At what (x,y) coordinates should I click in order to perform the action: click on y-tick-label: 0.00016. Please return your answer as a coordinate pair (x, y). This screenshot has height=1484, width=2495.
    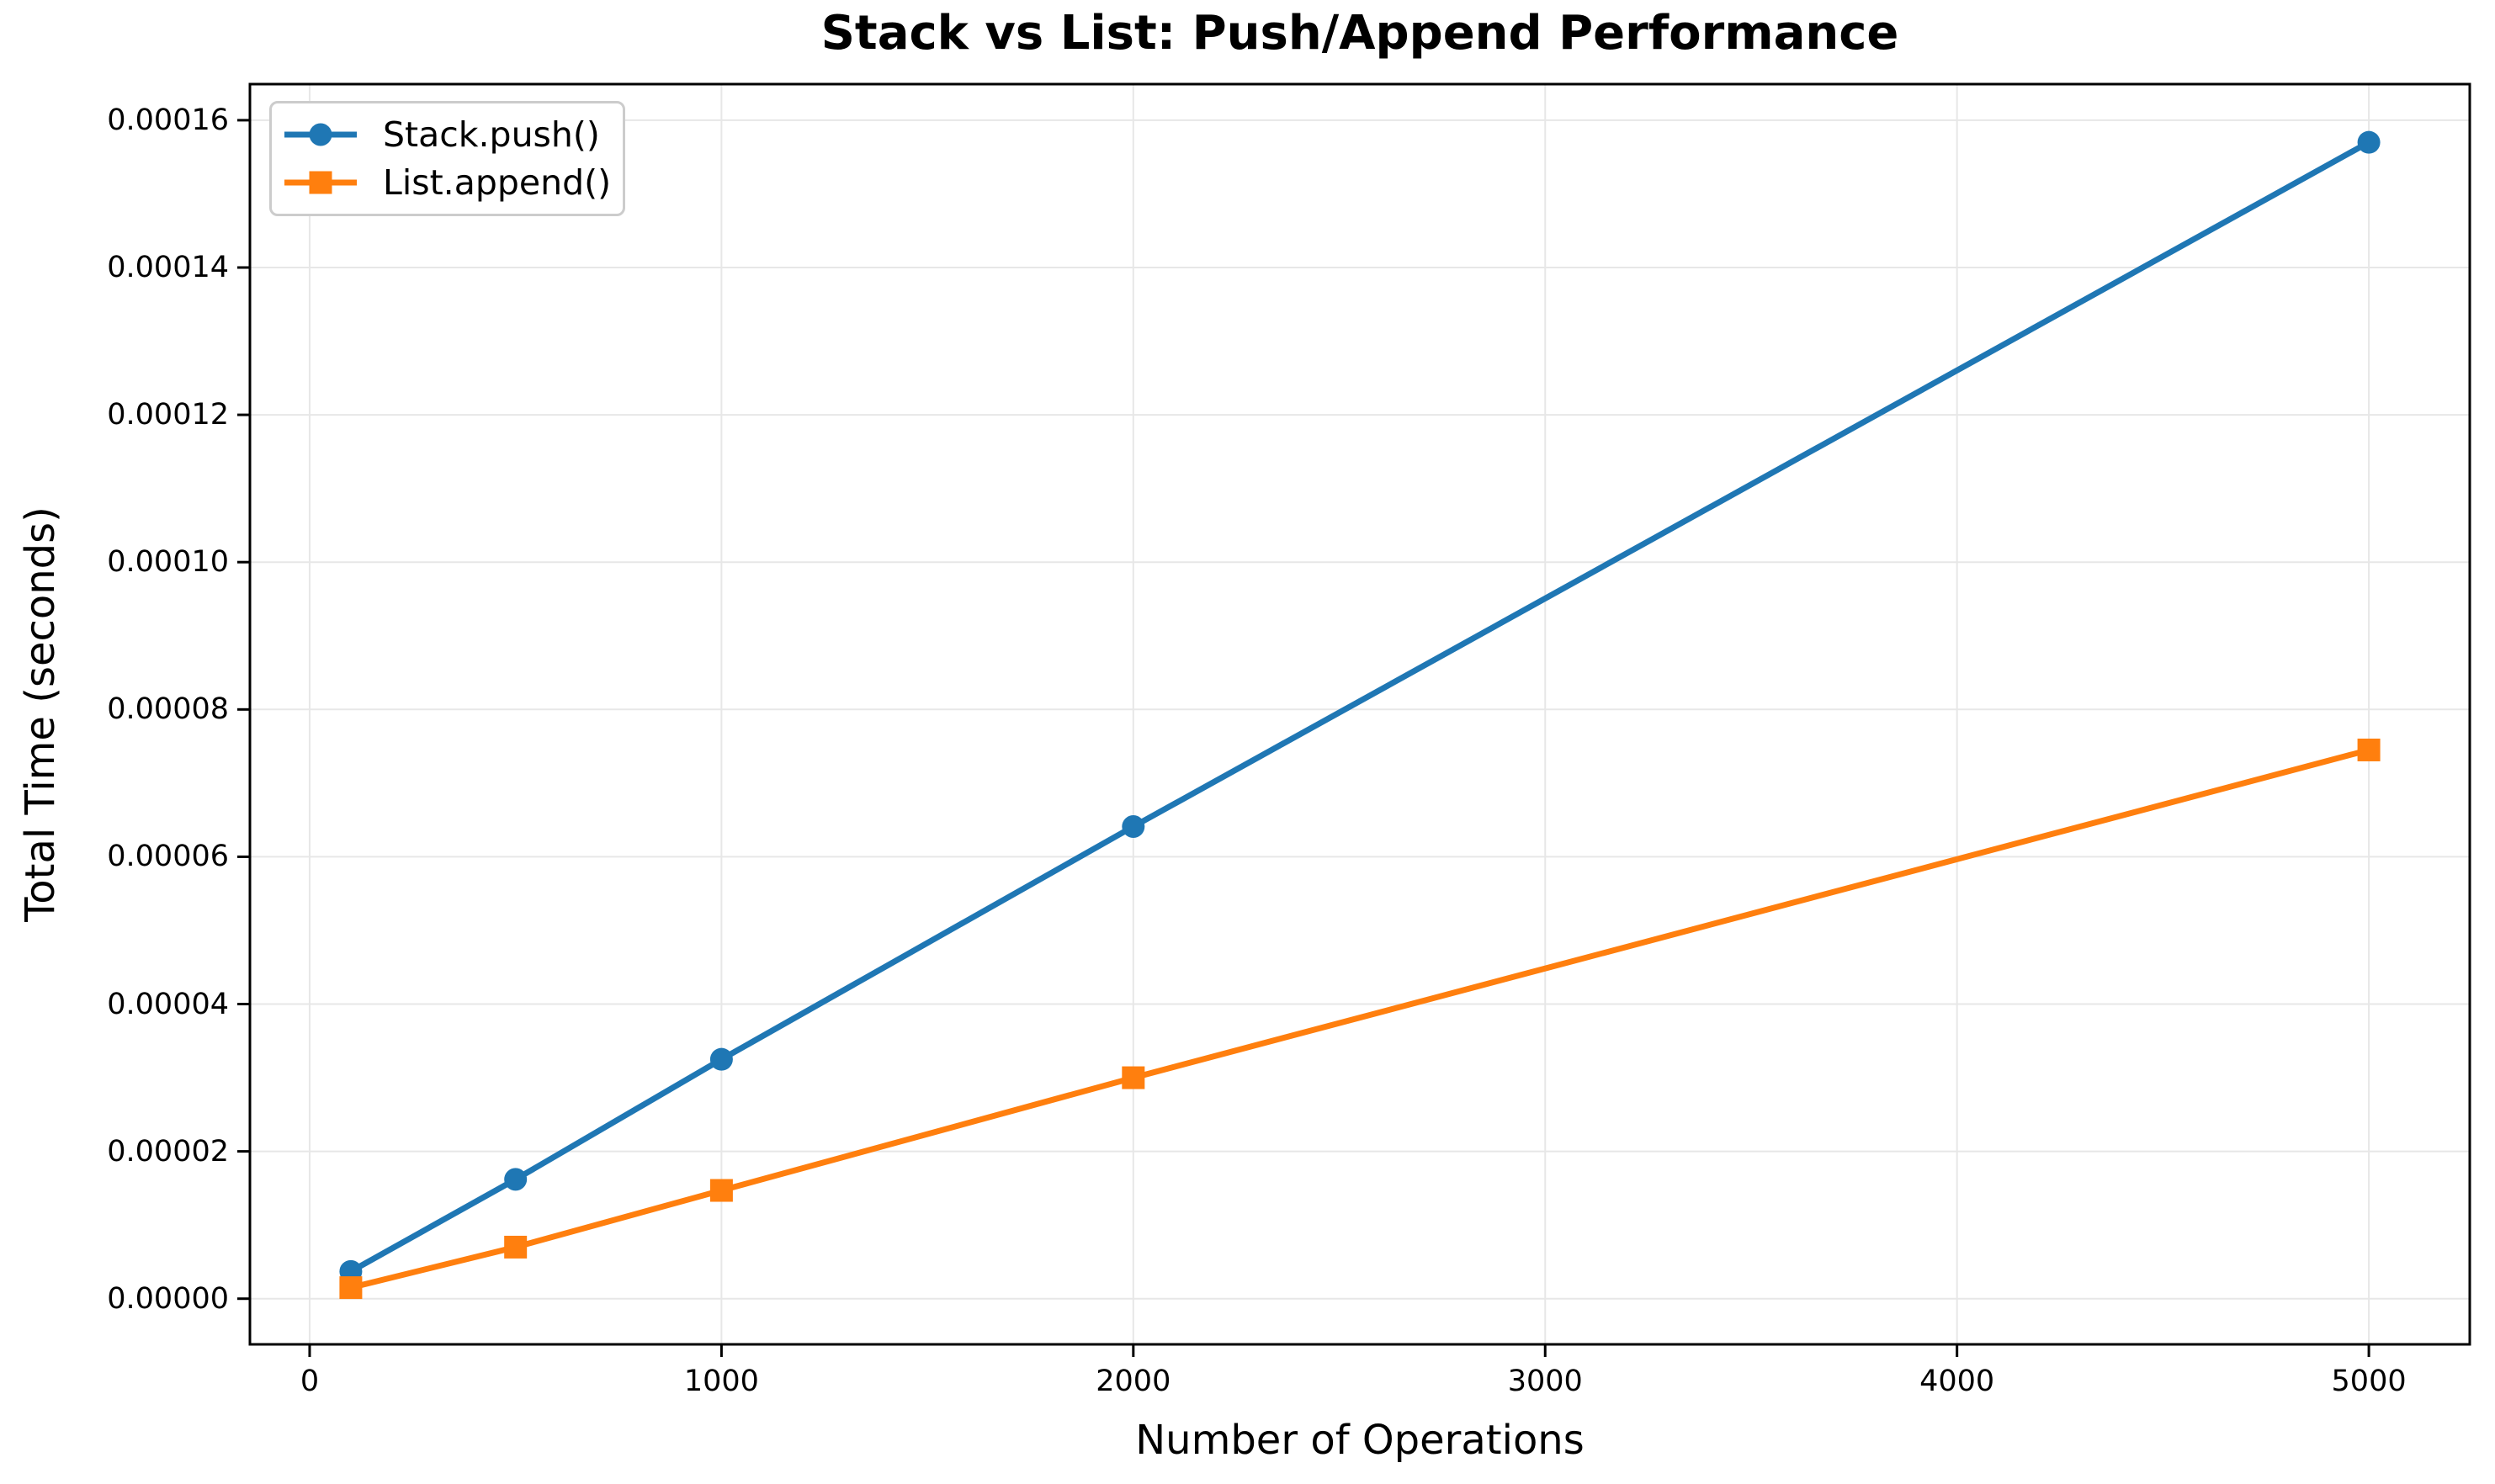
    Looking at the image, I should click on (168, 120).